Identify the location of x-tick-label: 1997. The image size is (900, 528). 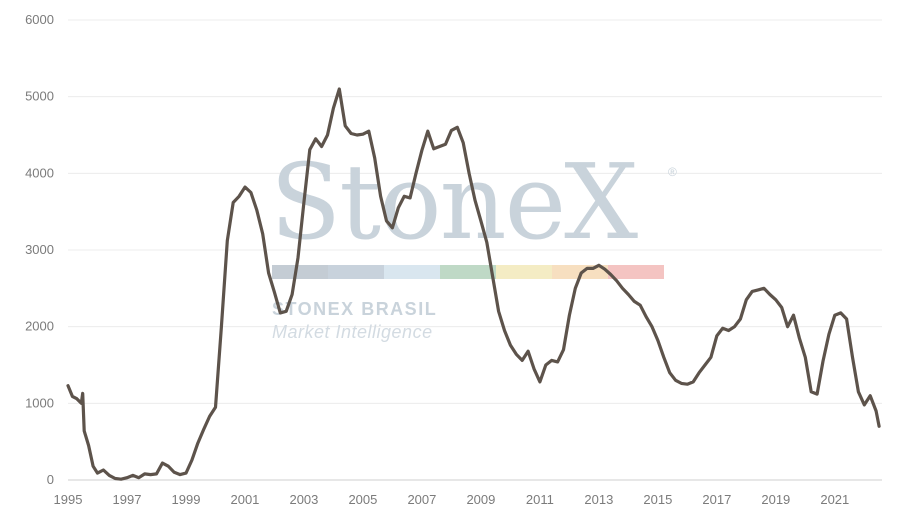
(127, 499).